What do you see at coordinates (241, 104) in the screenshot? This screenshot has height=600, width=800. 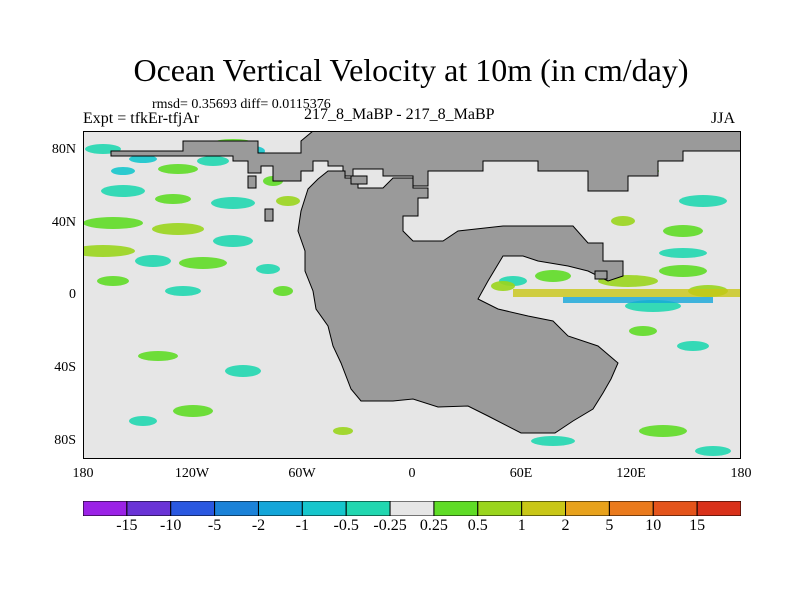 I see `stats-text: rmsd= 0.35693 diff= 0.0115376` at bounding box center [241, 104].